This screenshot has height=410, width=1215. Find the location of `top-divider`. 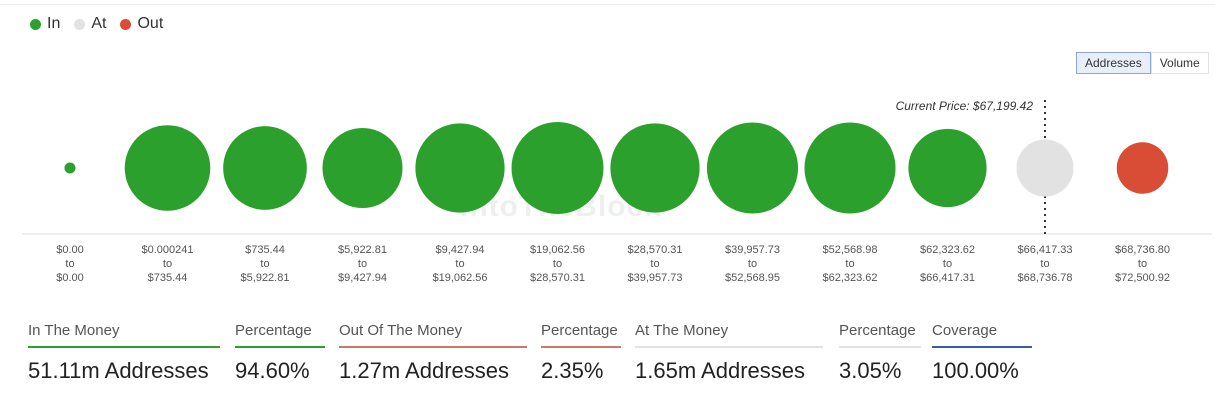

top-divider is located at coordinates (607, 4).